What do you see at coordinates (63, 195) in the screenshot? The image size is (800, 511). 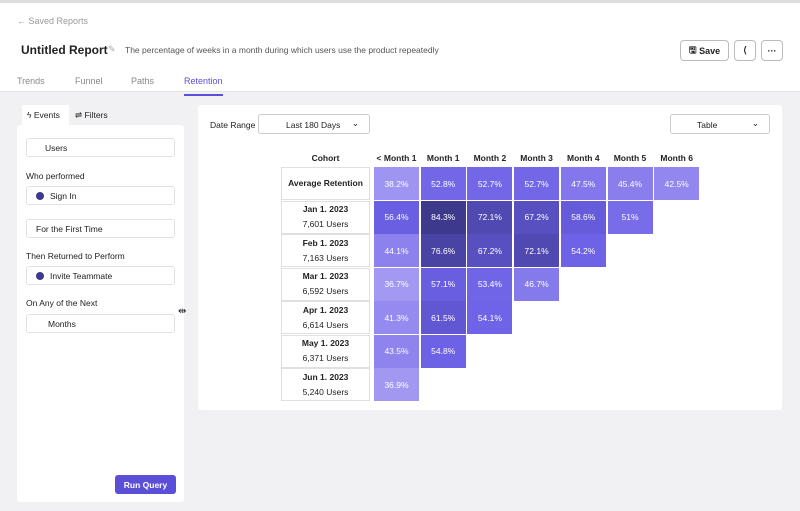 I see `event-text: Sign In` at bounding box center [63, 195].